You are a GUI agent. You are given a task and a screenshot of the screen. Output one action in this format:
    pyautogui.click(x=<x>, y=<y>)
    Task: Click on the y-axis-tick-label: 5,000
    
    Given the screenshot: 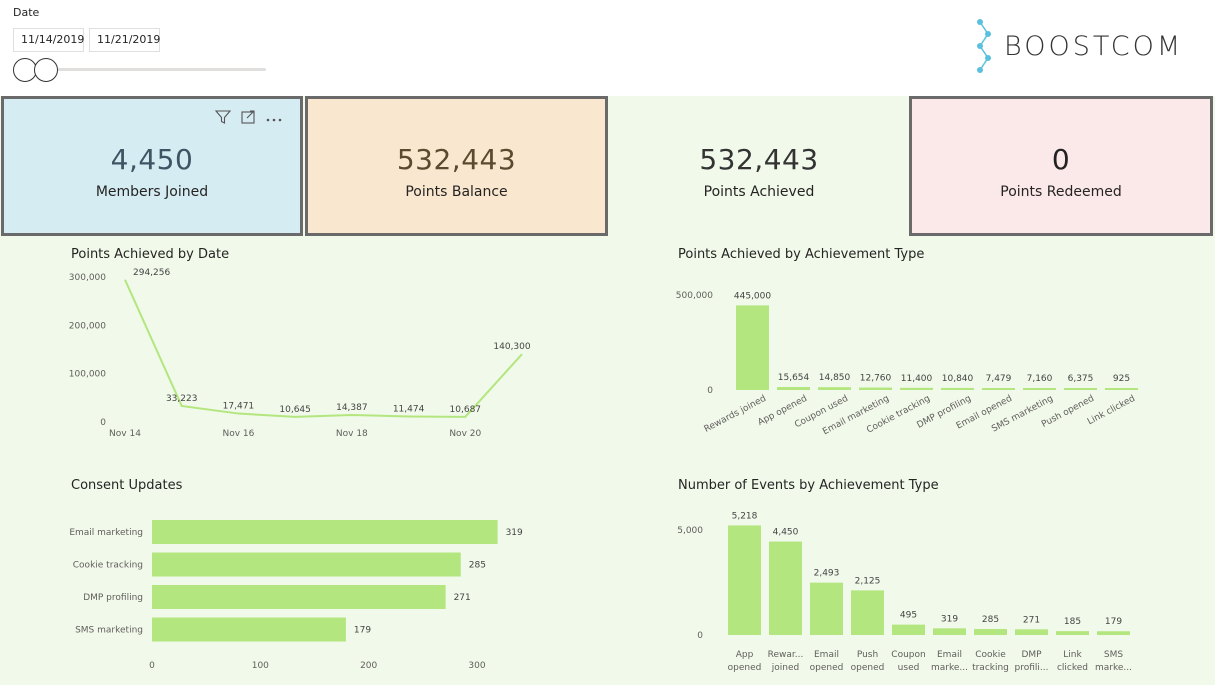 What is the action you would take?
    pyautogui.click(x=690, y=531)
    